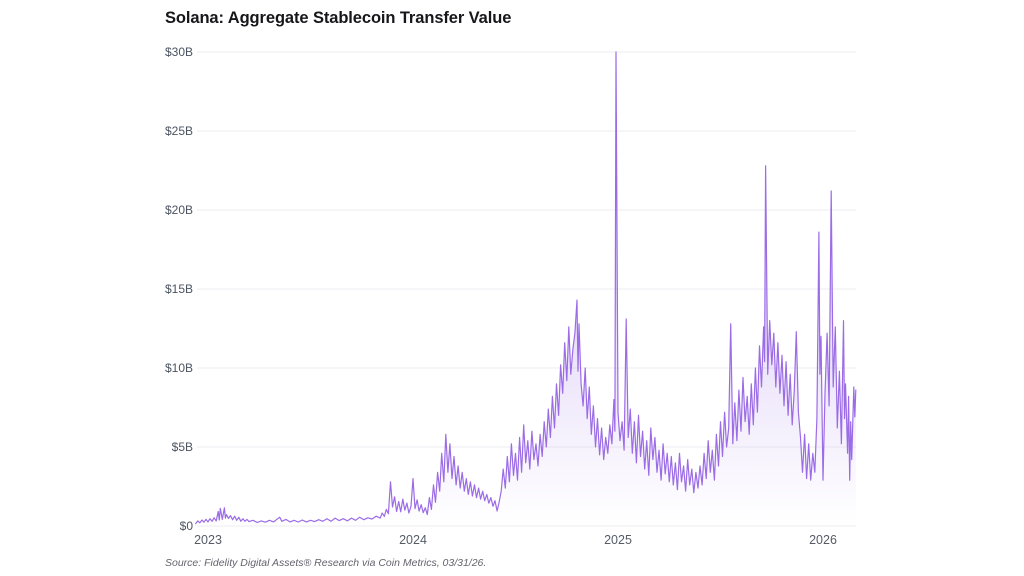  I want to click on y-tick-label: $20B, so click(178, 210).